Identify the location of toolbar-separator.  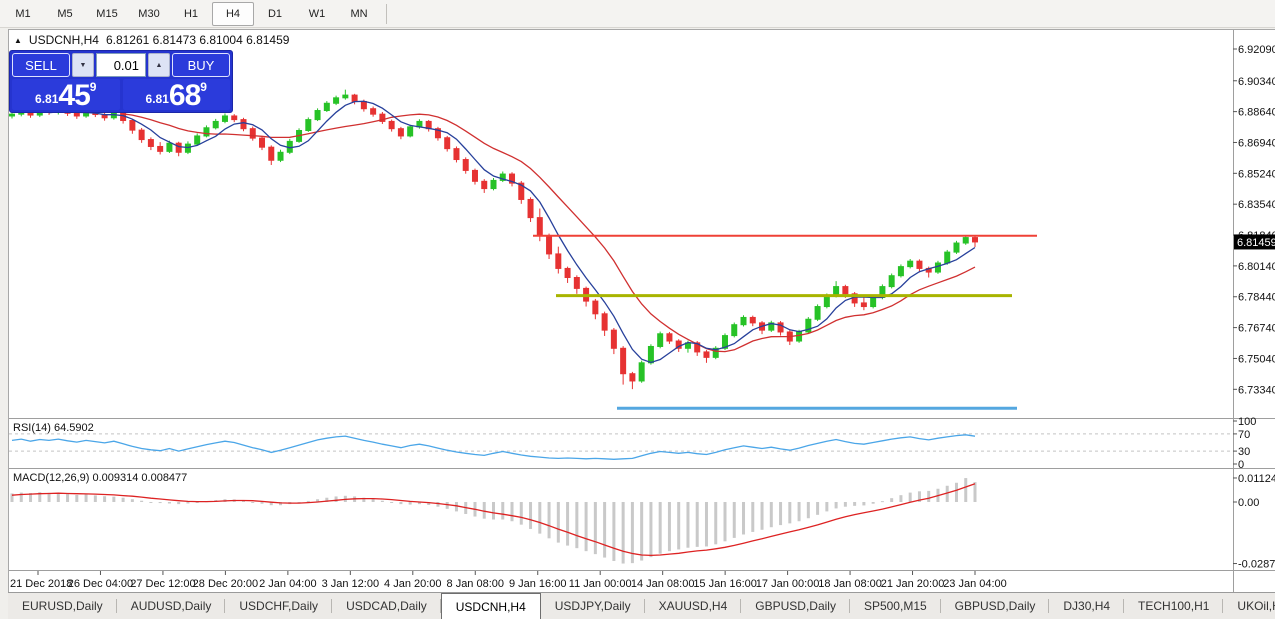
(386, 13).